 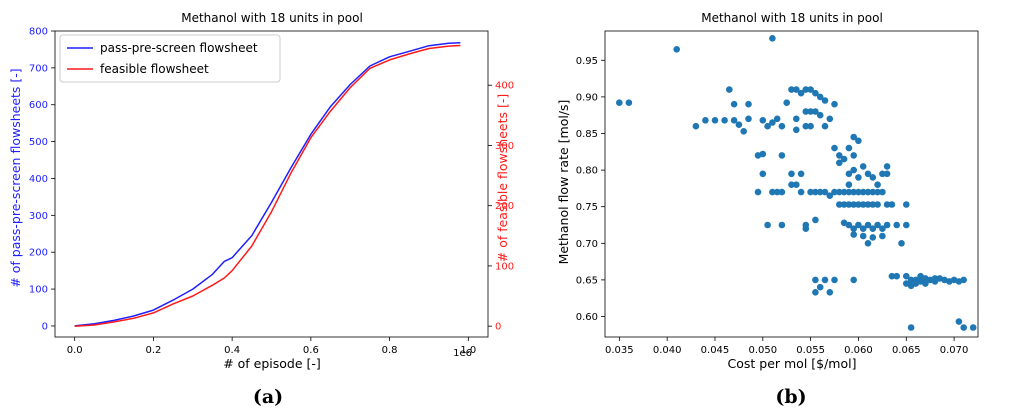 What do you see at coordinates (170, 58) in the screenshot?
I see `legend-box` at bounding box center [170, 58].